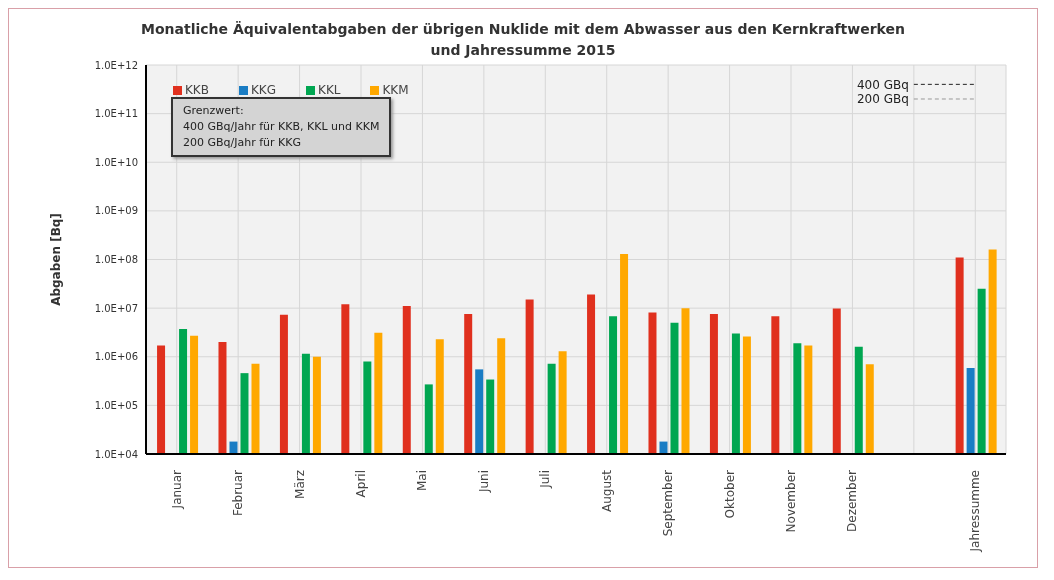 This screenshot has width=1054, height=580. Describe the element at coordinates (214, 111) in the screenshot. I see `annotation: Grenzwert:` at that location.